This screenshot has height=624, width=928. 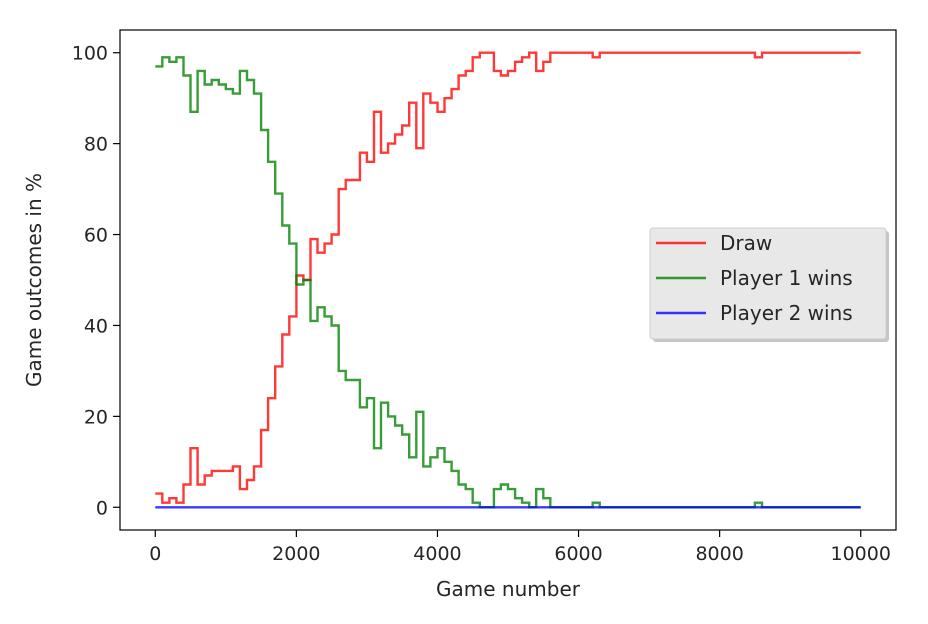 I want to click on y-tick-label: 100, so click(x=90, y=54).